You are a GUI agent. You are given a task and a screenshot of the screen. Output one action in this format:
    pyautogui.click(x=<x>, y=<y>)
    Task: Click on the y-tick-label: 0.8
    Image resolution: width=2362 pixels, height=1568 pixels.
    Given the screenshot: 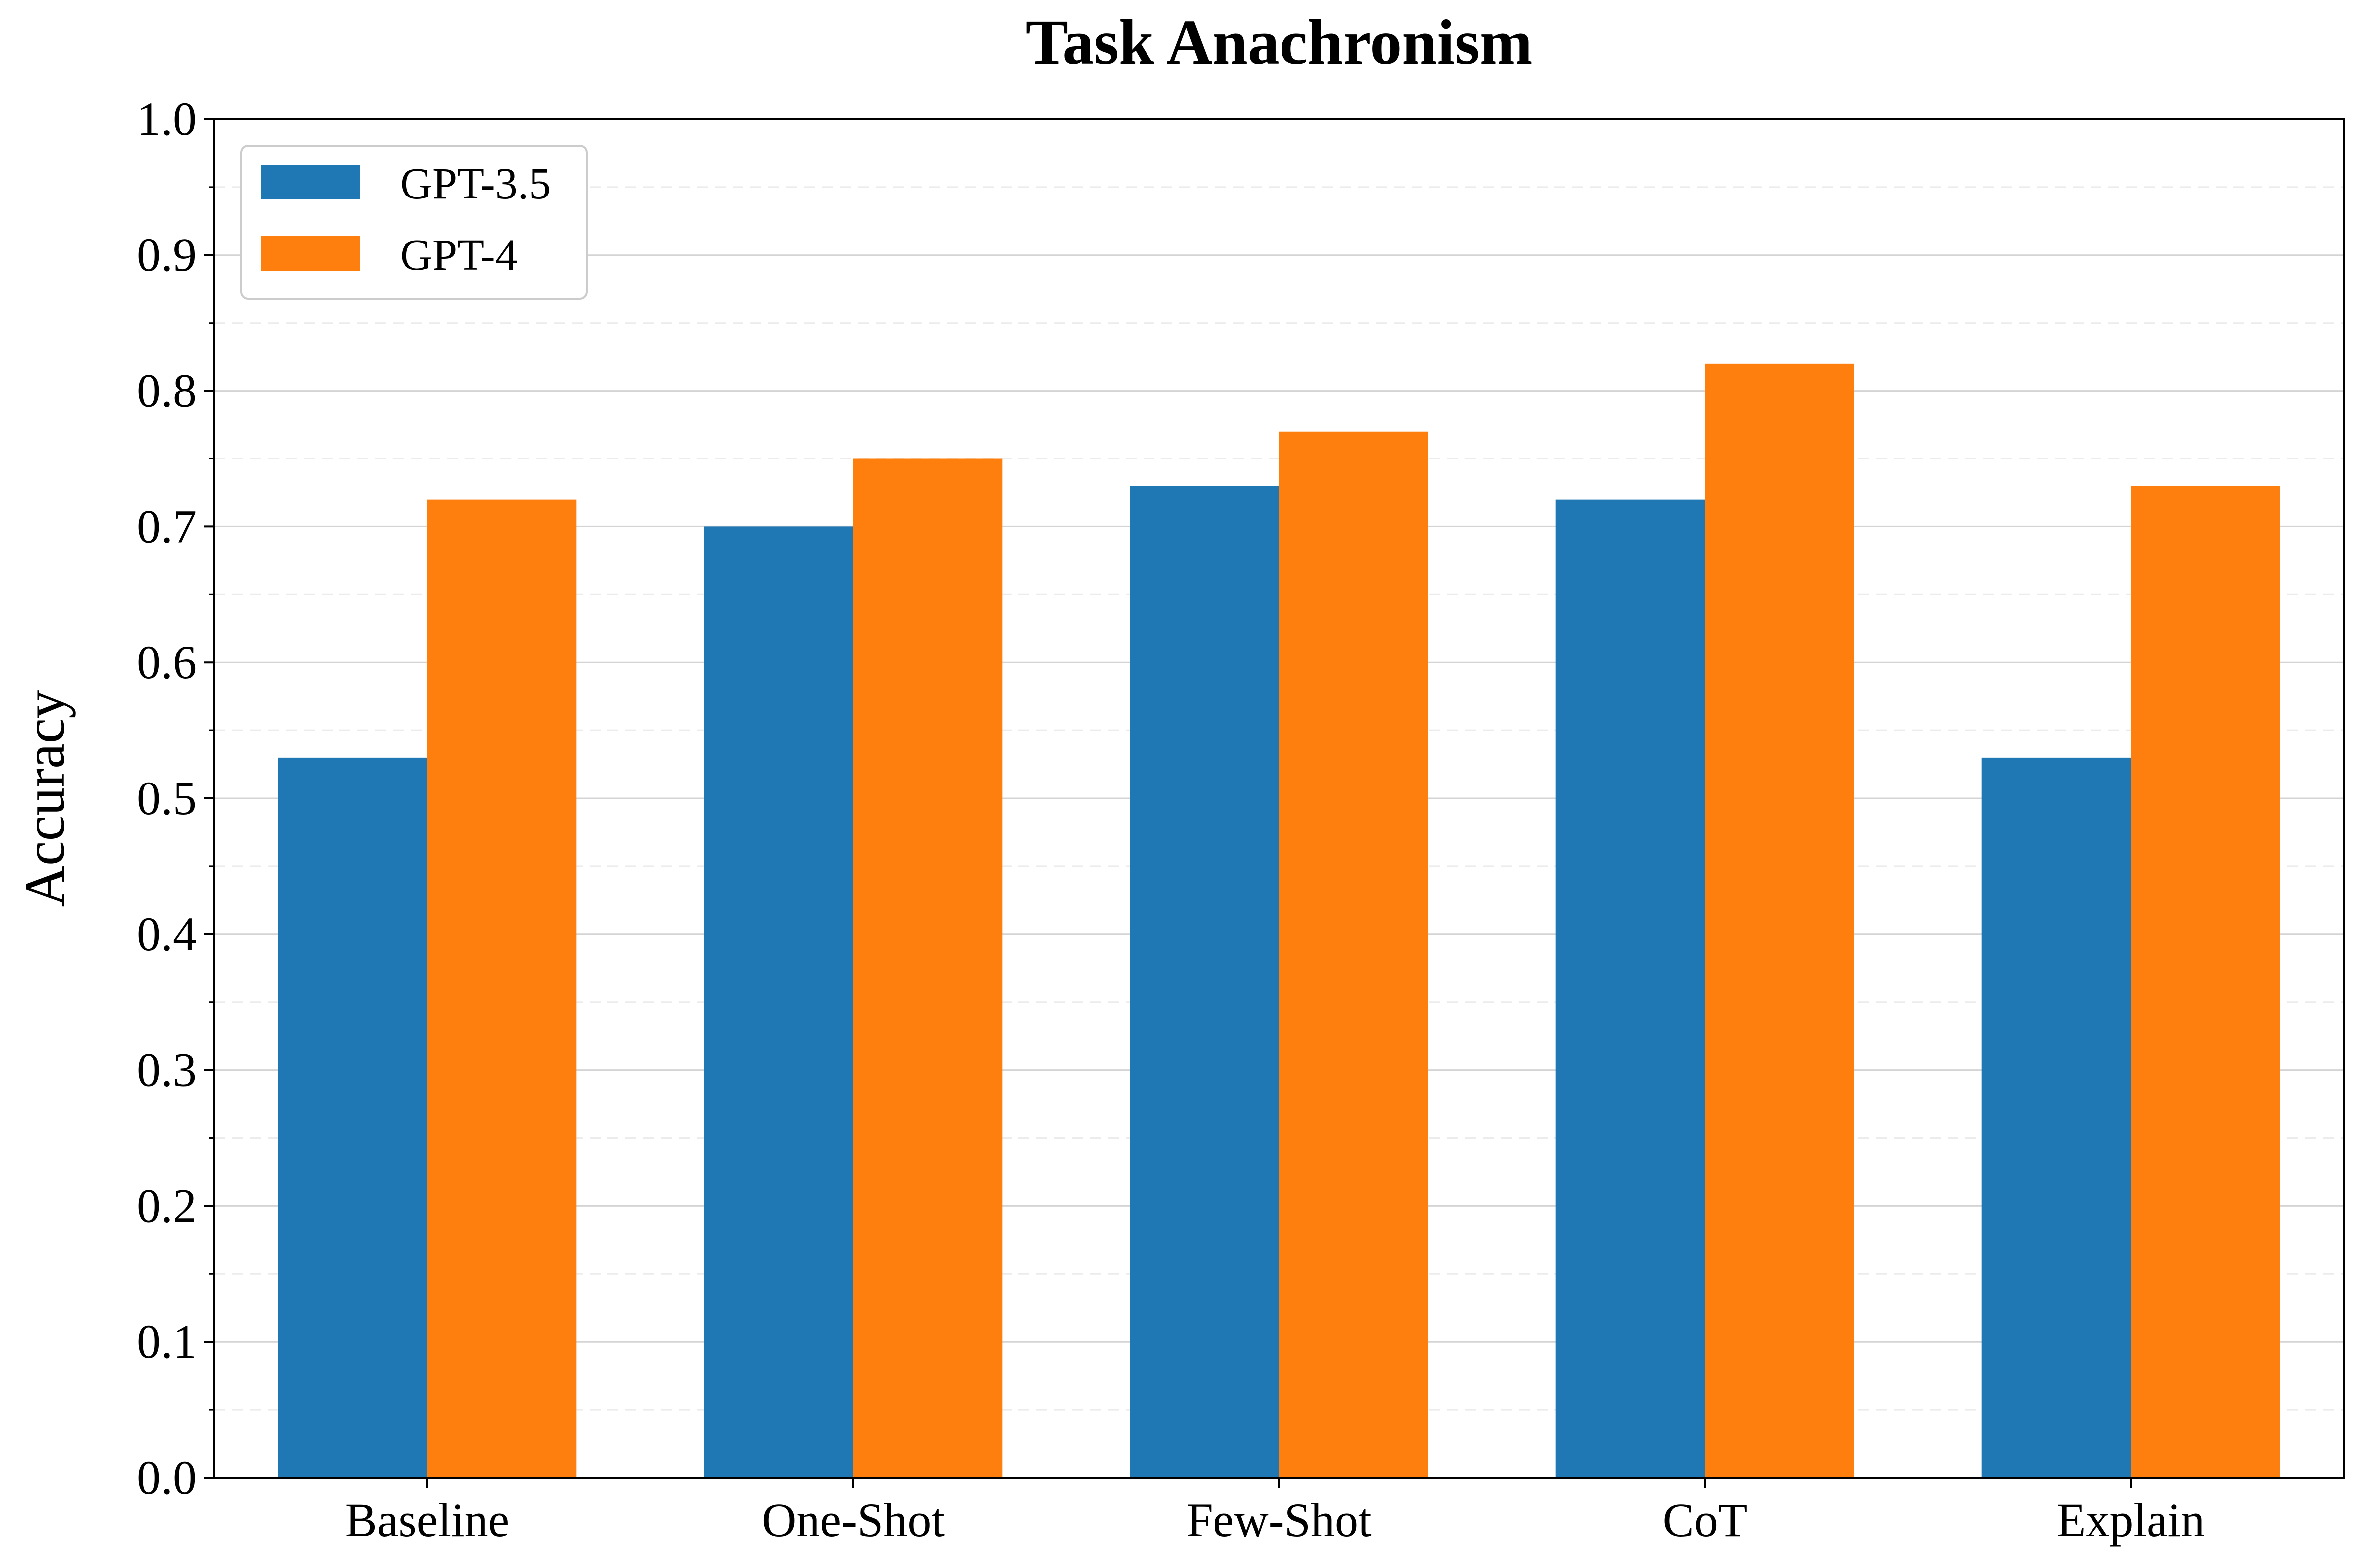 What is the action you would take?
    pyautogui.click(x=167, y=390)
    